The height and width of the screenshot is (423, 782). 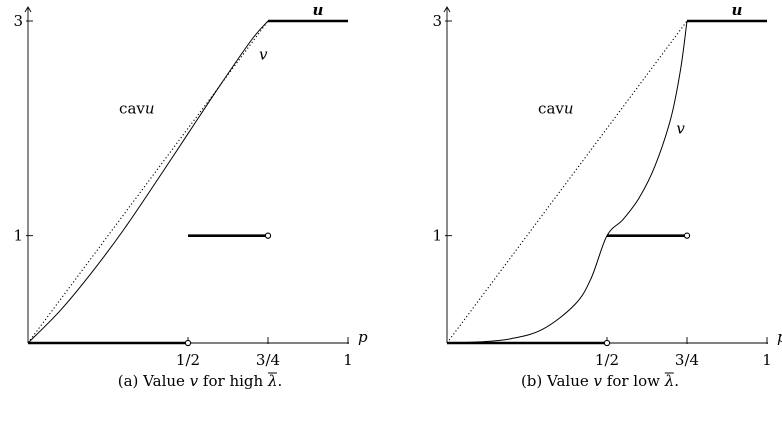 I want to click on caption-middle: for low, so click(x=633, y=381).